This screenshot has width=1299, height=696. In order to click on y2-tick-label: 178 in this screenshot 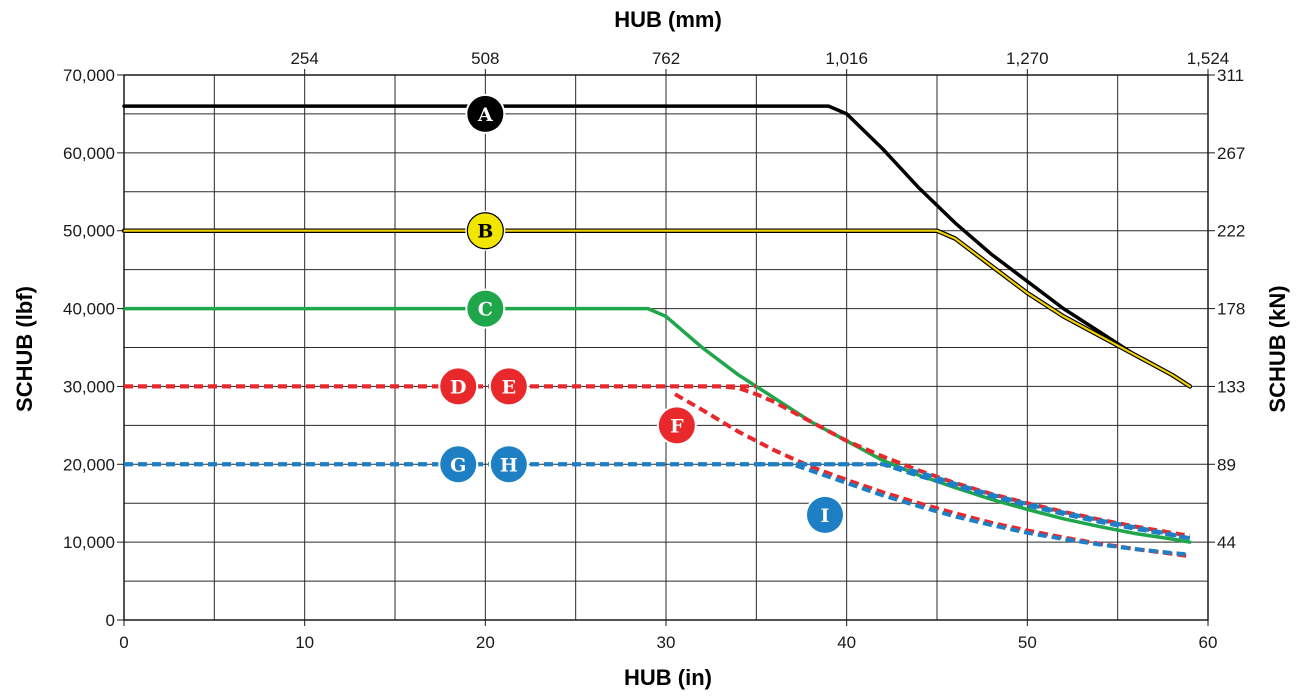, I will do `click(1231, 309)`.